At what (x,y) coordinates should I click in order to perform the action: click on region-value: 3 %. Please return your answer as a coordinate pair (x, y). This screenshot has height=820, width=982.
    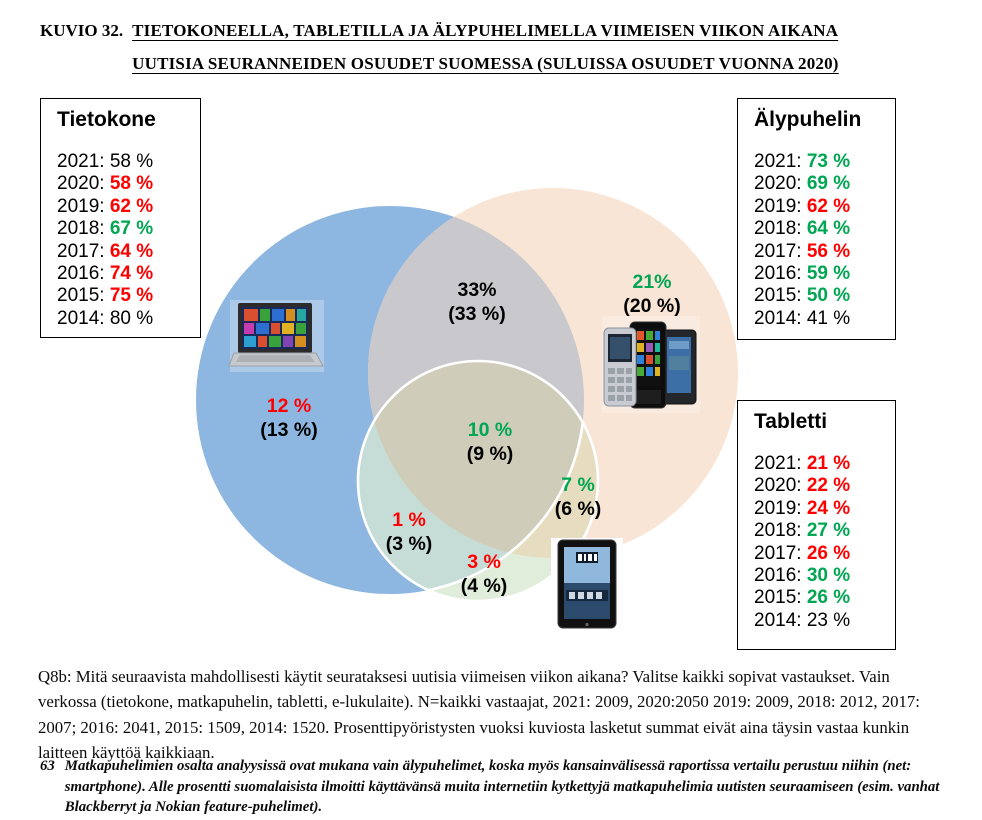
    Looking at the image, I should click on (484, 562).